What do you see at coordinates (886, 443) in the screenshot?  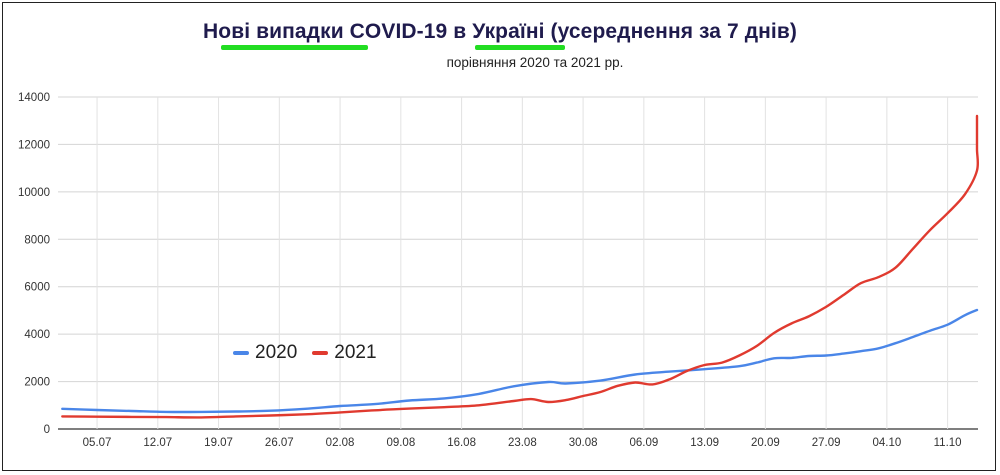 I see `x-tick-label: 04.10` at bounding box center [886, 443].